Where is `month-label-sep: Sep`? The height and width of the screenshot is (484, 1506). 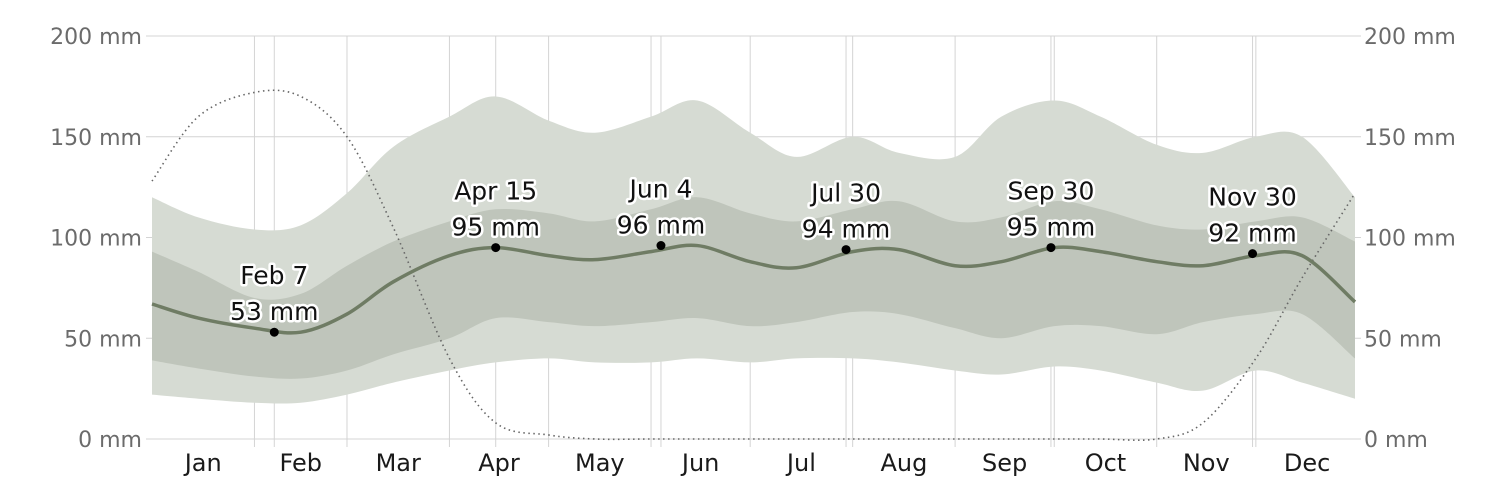
month-label-sep: Sep is located at coordinates (1004, 463).